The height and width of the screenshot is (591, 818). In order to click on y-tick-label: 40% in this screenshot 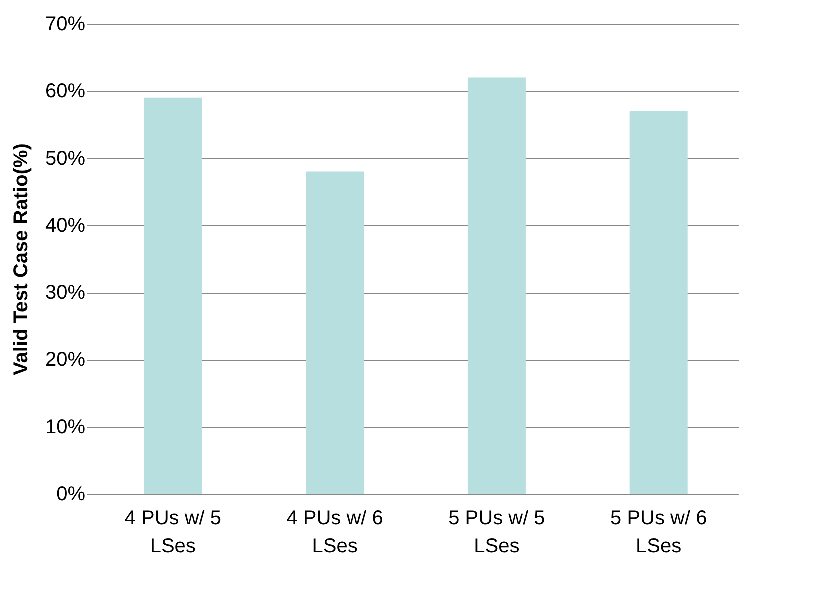, I will do `click(65, 225)`.